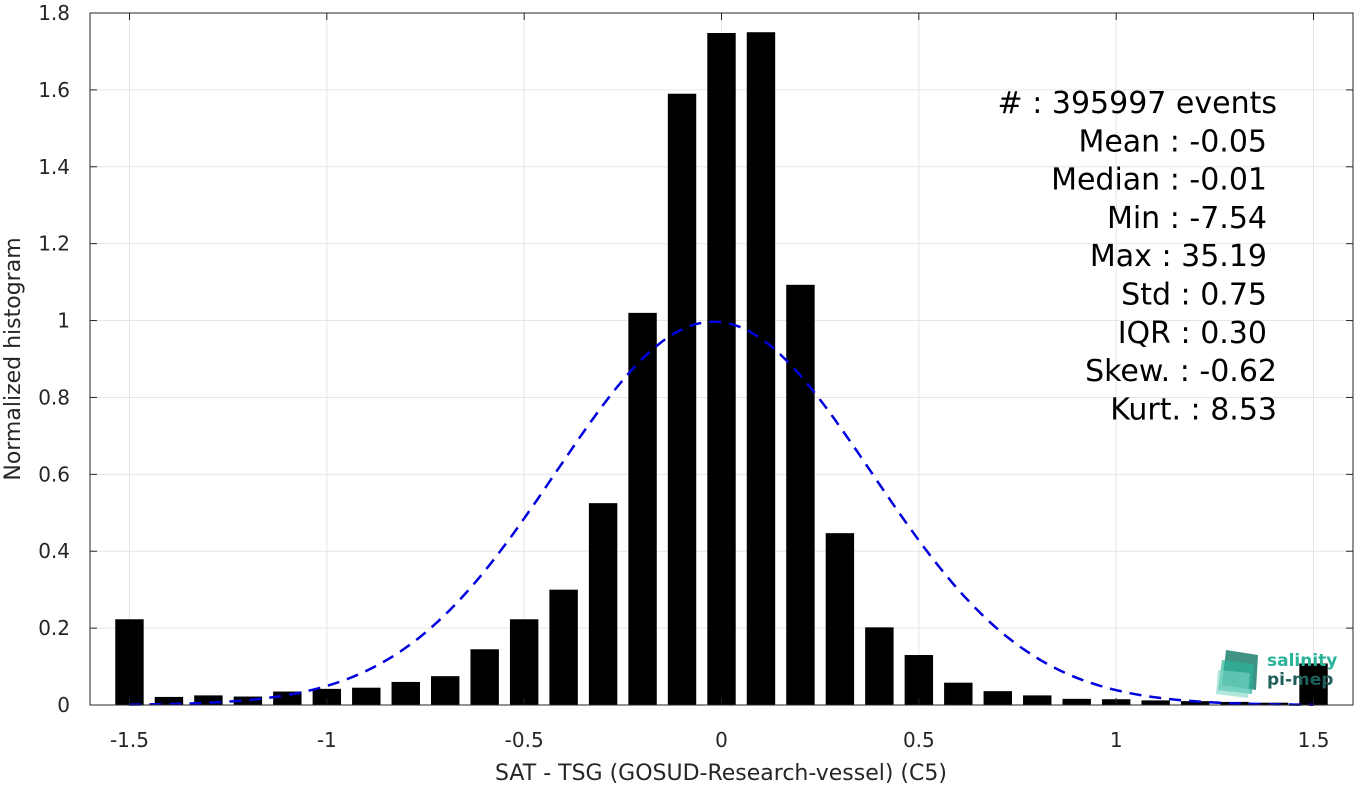 The width and height of the screenshot is (1367, 785). What do you see at coordinates (1193, 409) in the screenshot?
I see `stat-line: Kurt. : 8.53` at bounding box center [1193, 409].